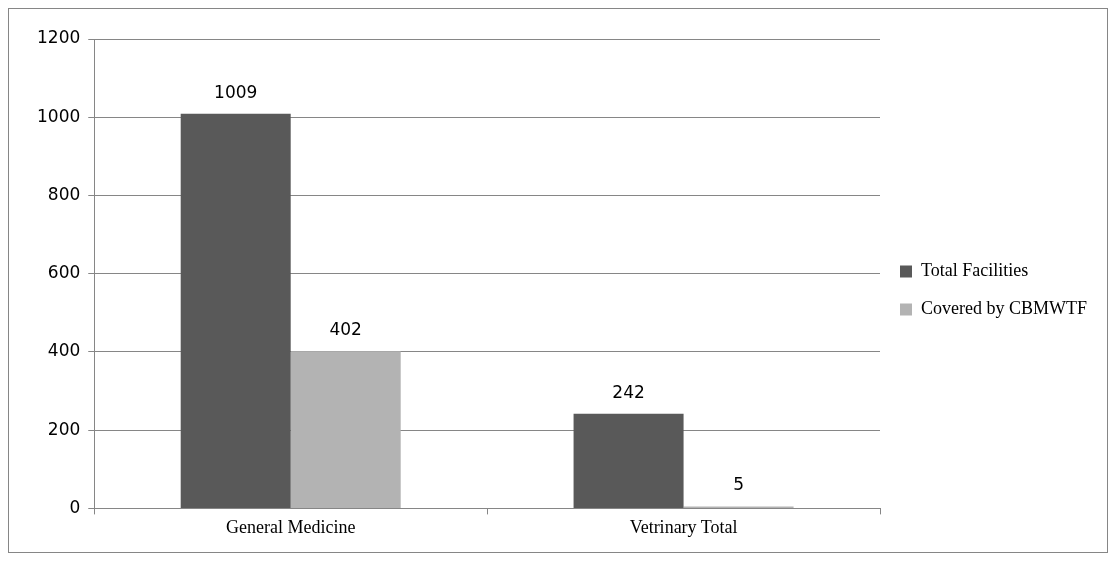 Image resolution: width=1118 pixels, height=561 pixels. What do you see at coordinates (738, 484) in the screenshot?
I see `data-label: 5` at bounding box center [738, 484].